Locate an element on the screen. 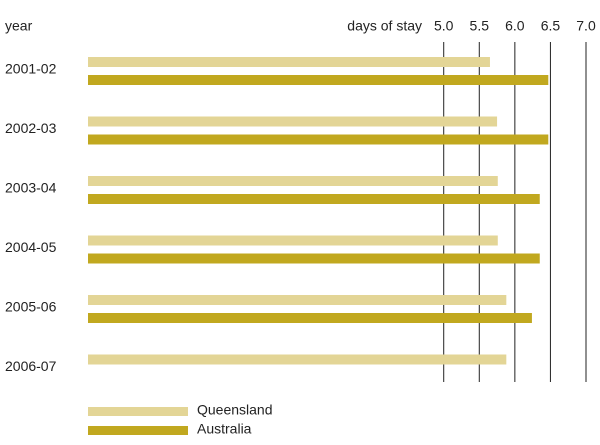 The image size is (600, 445). y-tick-label: 2003-04 is located at coordinates (31, 188).